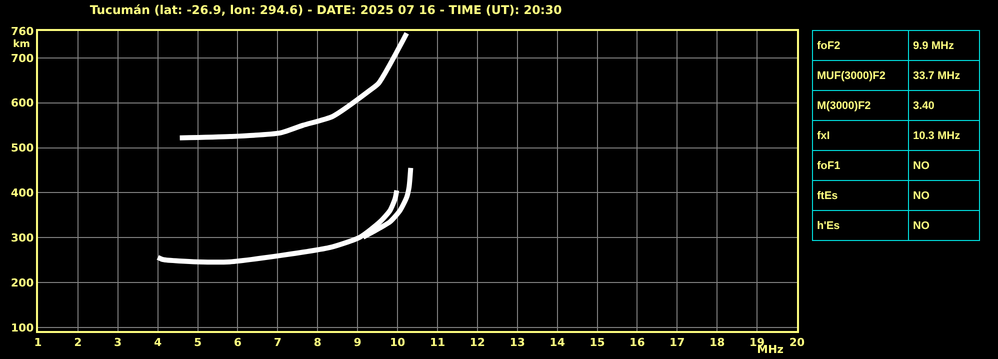 This screenshot has width=998, height=359. I want to click on y-tick-label: 100, so click(22, 327).